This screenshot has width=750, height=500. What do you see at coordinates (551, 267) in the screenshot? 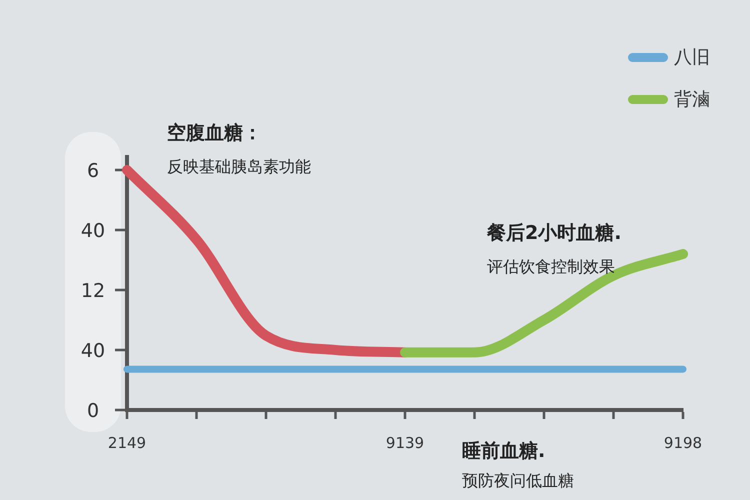
I see `annotation: 评估饮食控制效果` at bounding box center [551, 267].